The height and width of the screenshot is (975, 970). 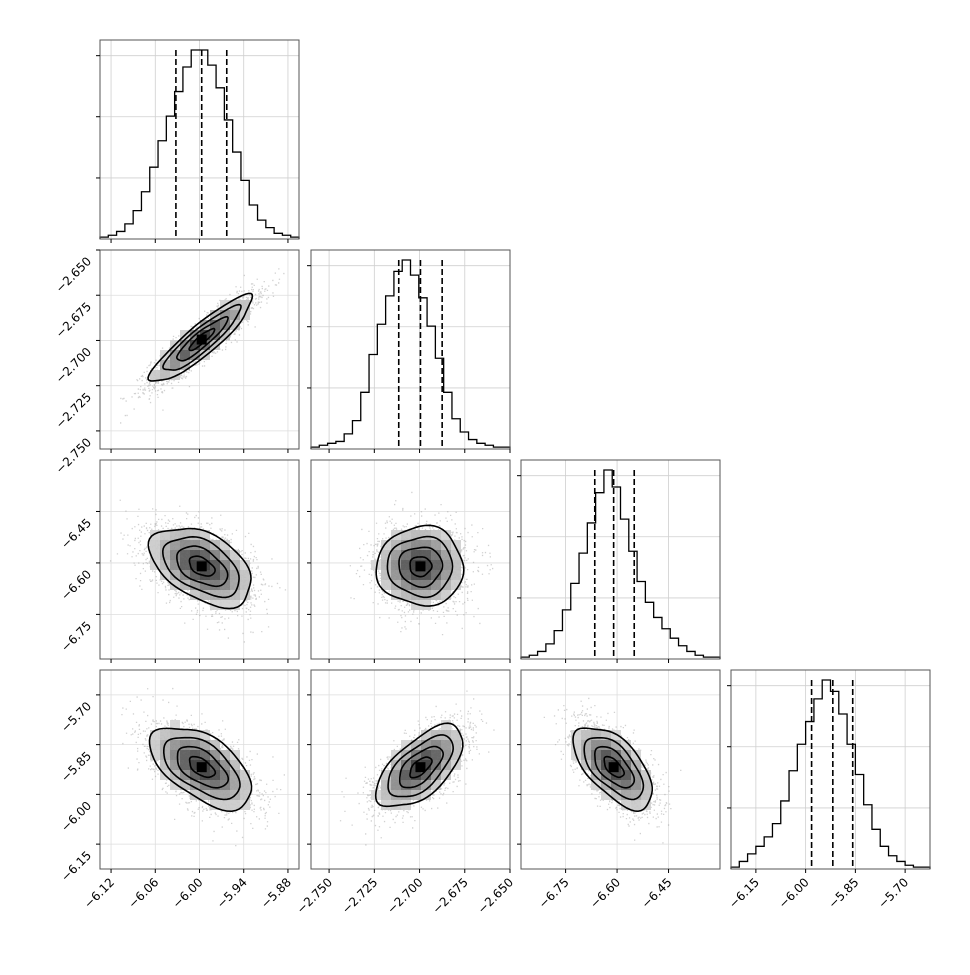 I want to click on y-tick-label-1-0: −2.750, so click(x=73, y=455).